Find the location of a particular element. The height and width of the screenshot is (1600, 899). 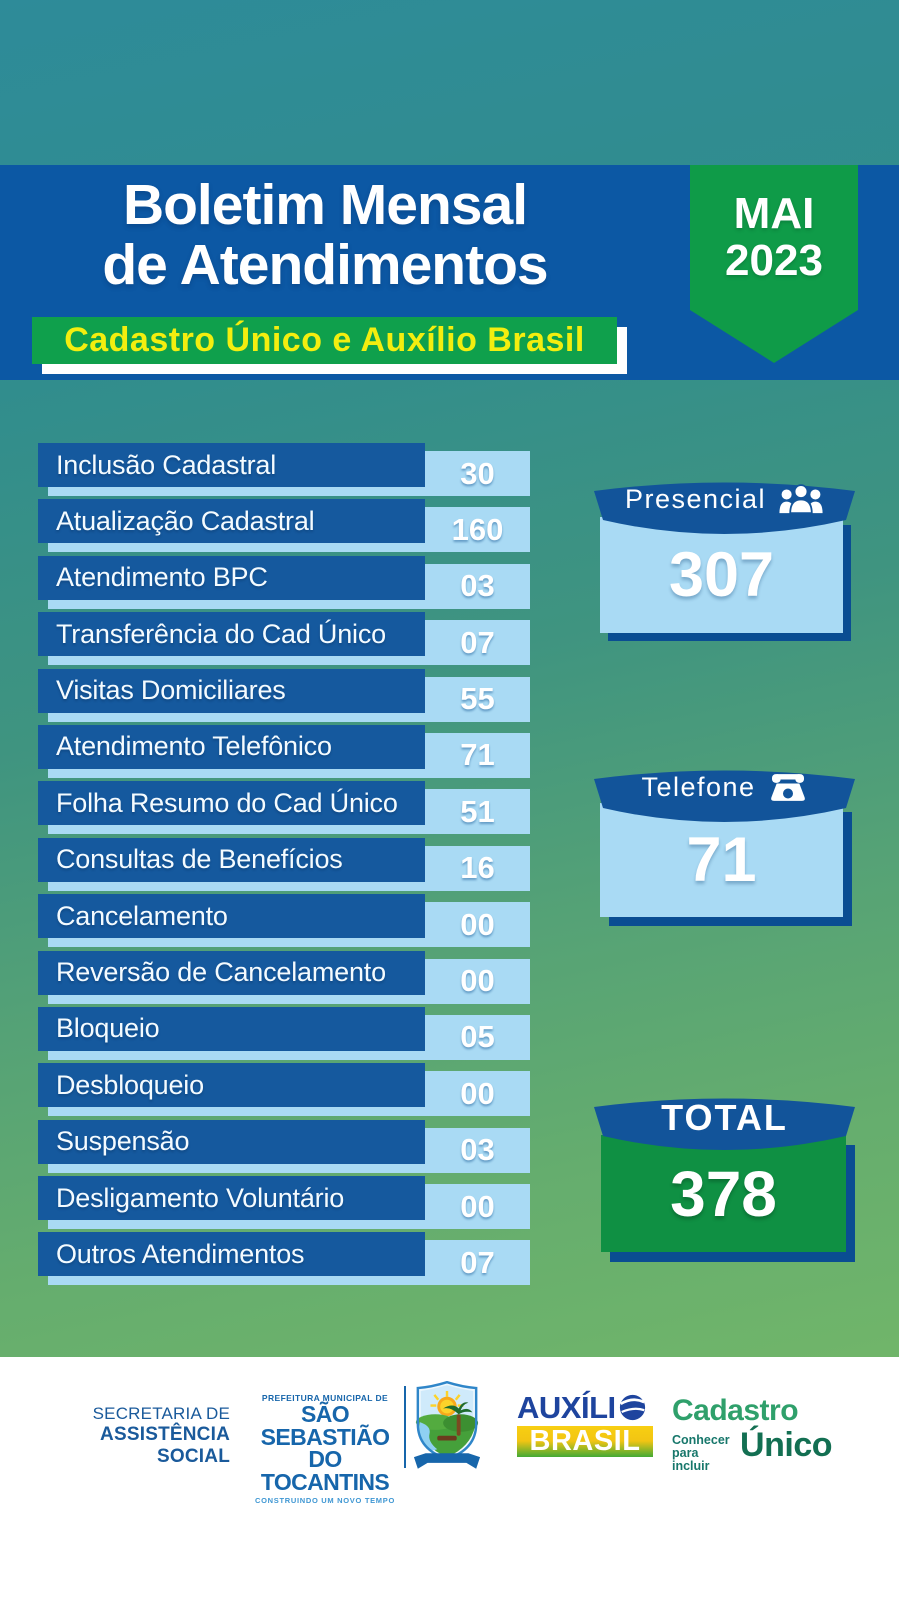

globe-icon is located at coordinates (632, 1407).